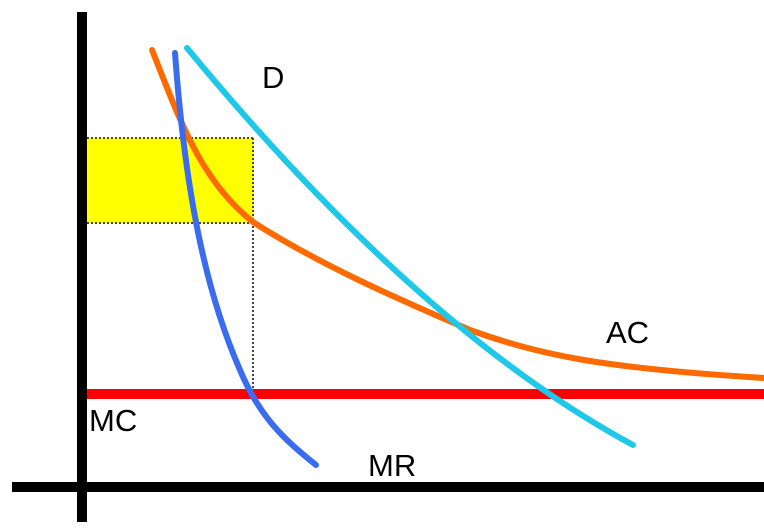 The height and width of the screenshot is (528, 764). Describe the element at coordinates (170, 265) in the screenshot. I see `guide-lines` at that location.